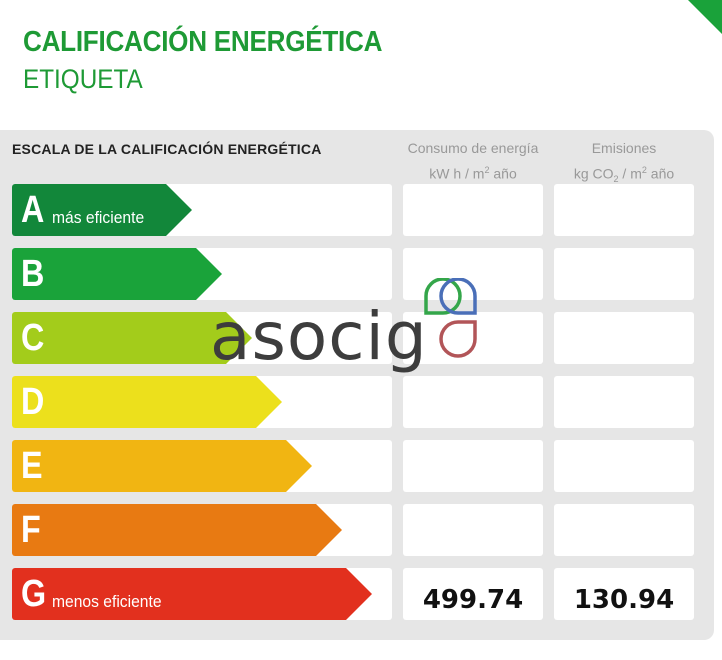 This screenshot has height=660, width=722. What do you see at coordinates (31, 530) in the screenshot?
I see `rating-letter: F` at bounding box center [31, 530].